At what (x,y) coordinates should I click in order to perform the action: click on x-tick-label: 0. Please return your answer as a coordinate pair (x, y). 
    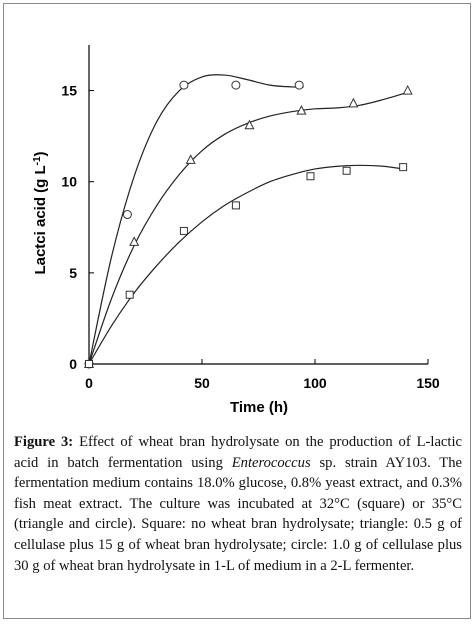
    Looking at the image, I should click on (89, 383).